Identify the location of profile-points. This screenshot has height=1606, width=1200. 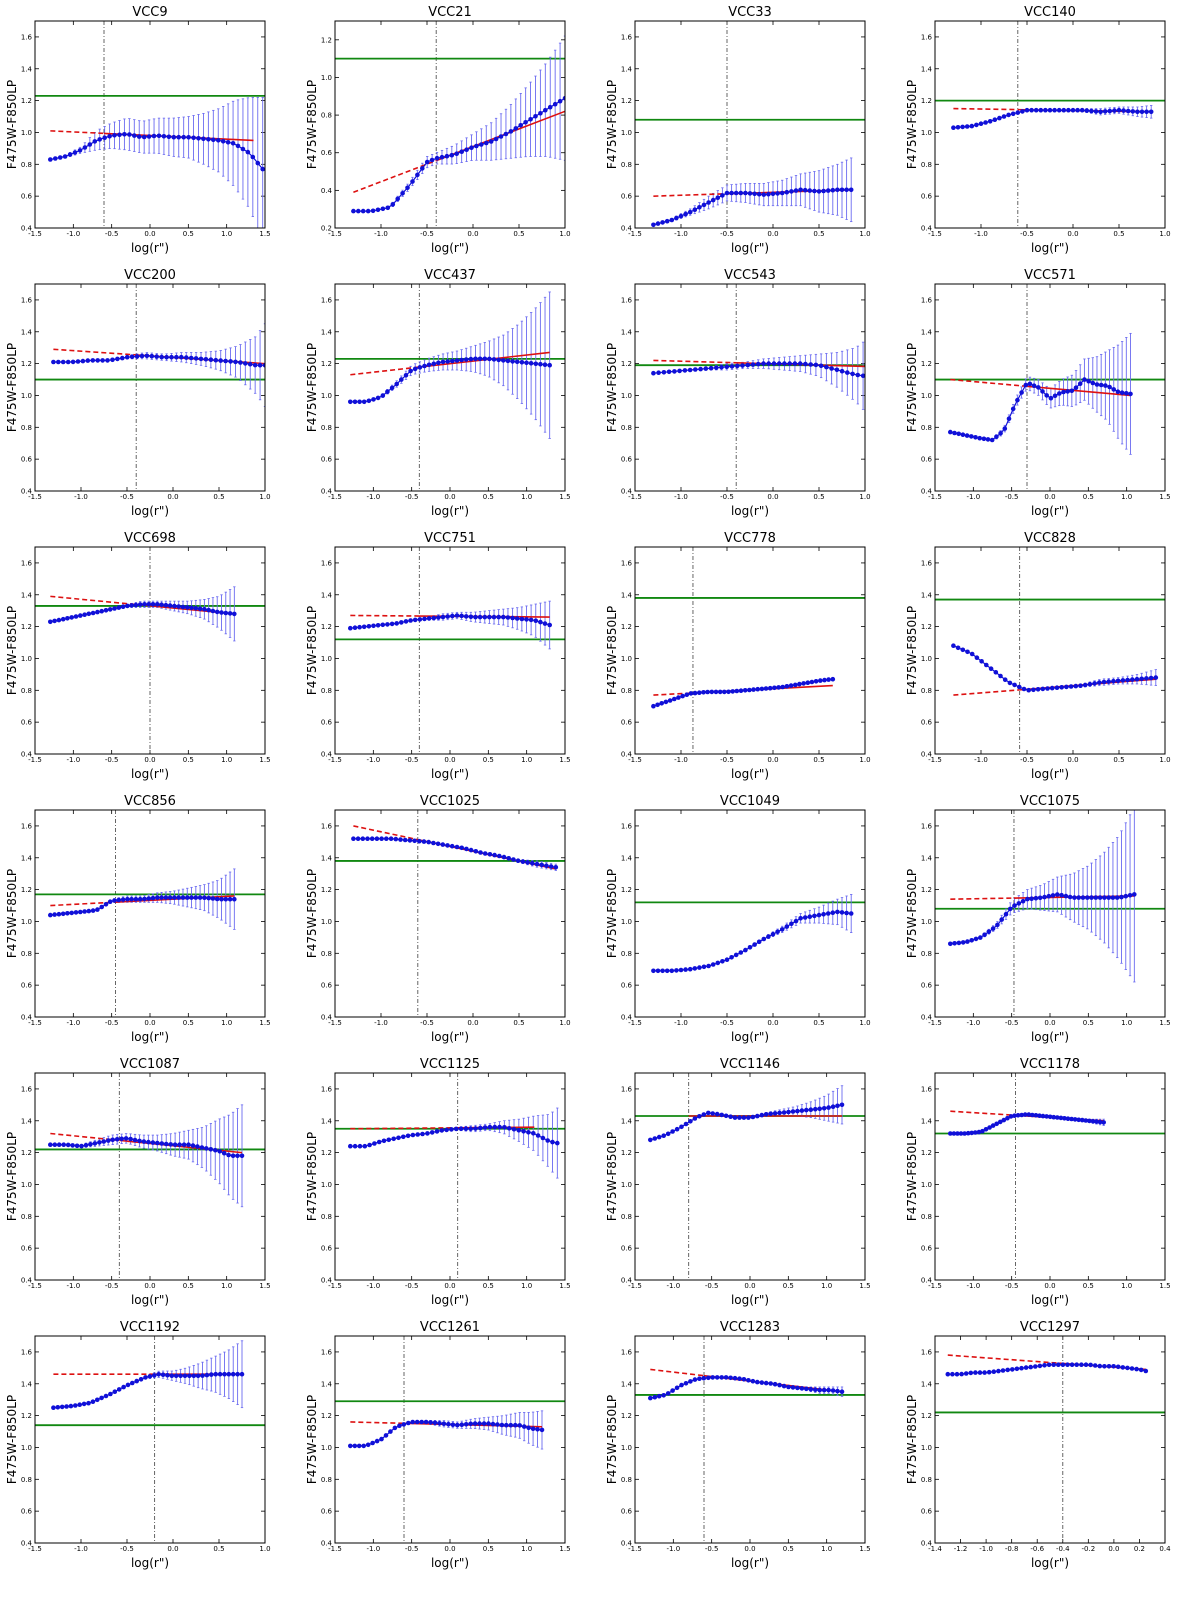
(1040, 410).